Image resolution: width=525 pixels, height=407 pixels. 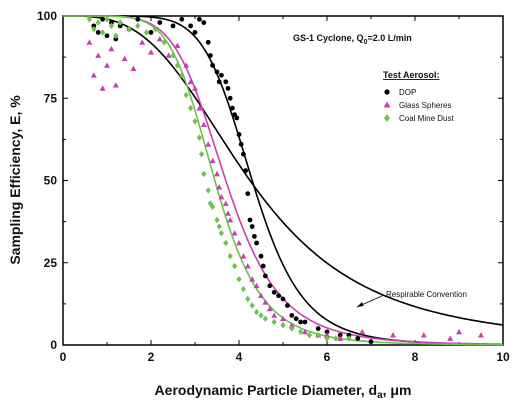 What do you see at coordinates (360, 304) in the screenshot?
I see `annotation-arrowhead` at bounding box center [360, 304].